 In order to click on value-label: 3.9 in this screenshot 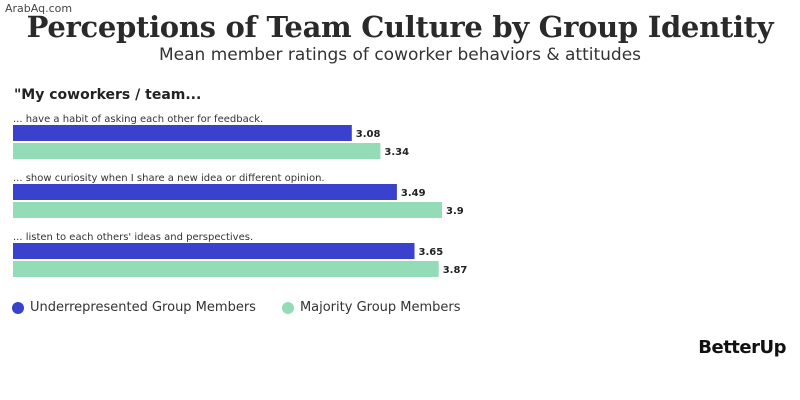, I will do `click(455, 211)`.